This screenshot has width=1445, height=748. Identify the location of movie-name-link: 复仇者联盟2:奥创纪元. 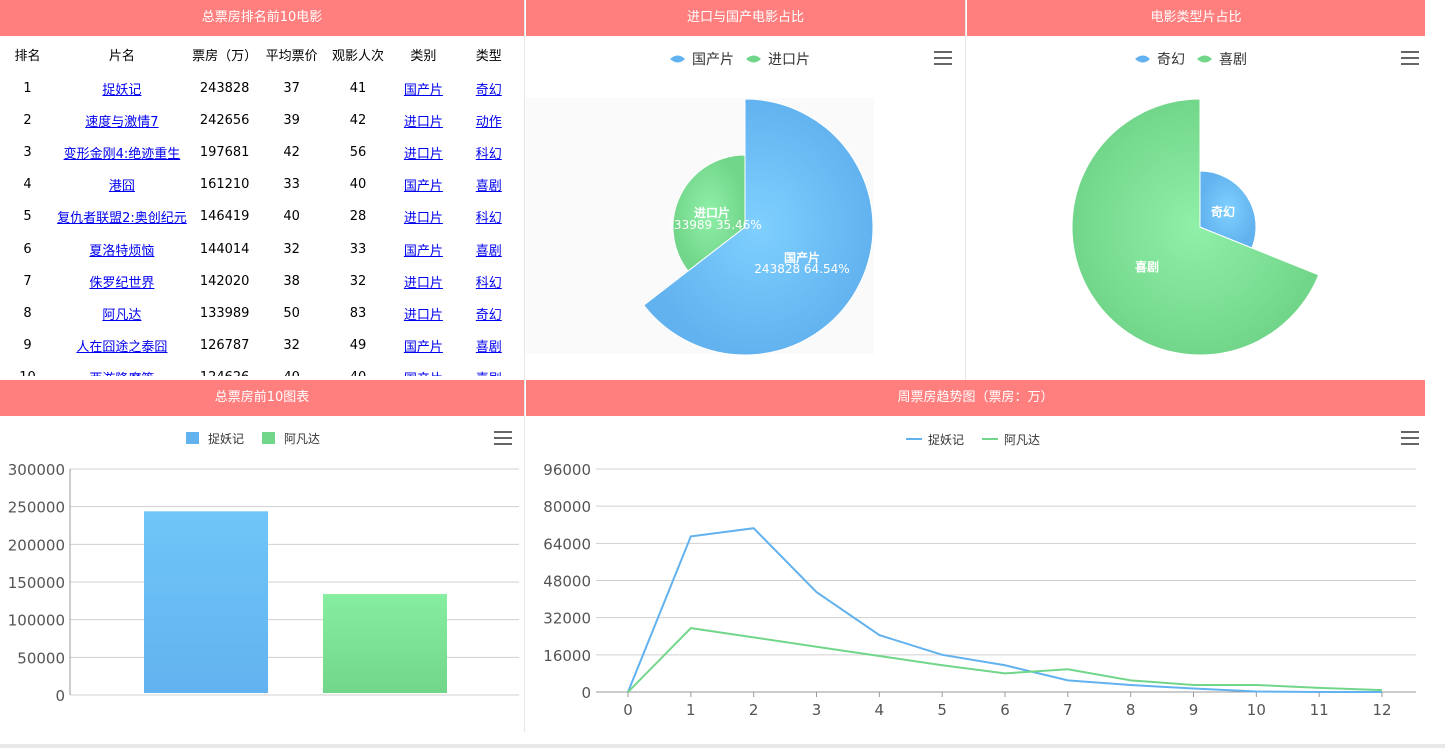
(122, 219).